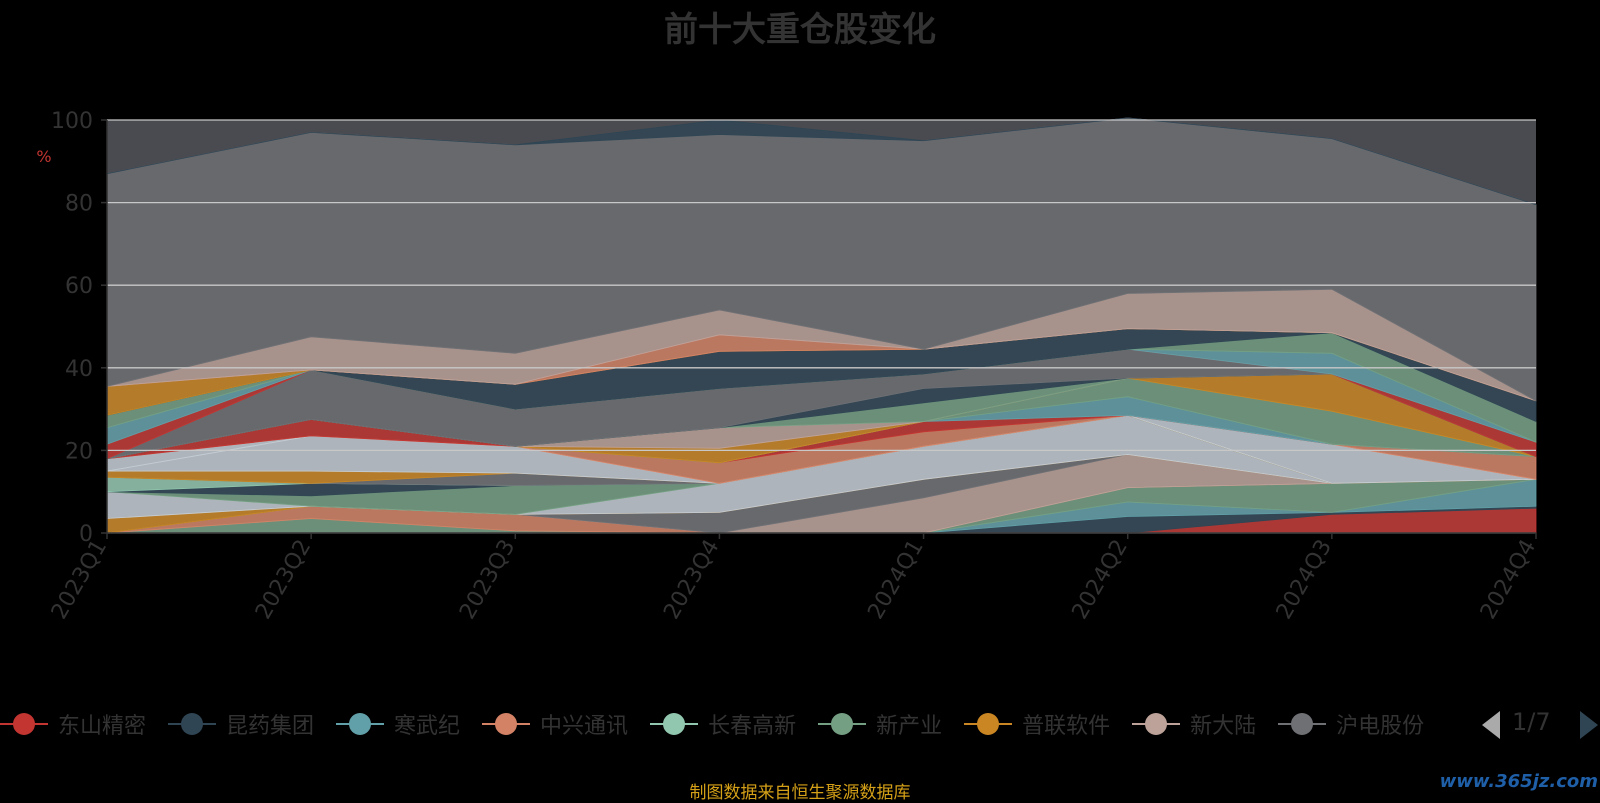 This screenshot has width=1600, height=803. Describe the element at coordinates (270, 726) in the screenshot. I see `legend-label: 昆药集团` at that location.